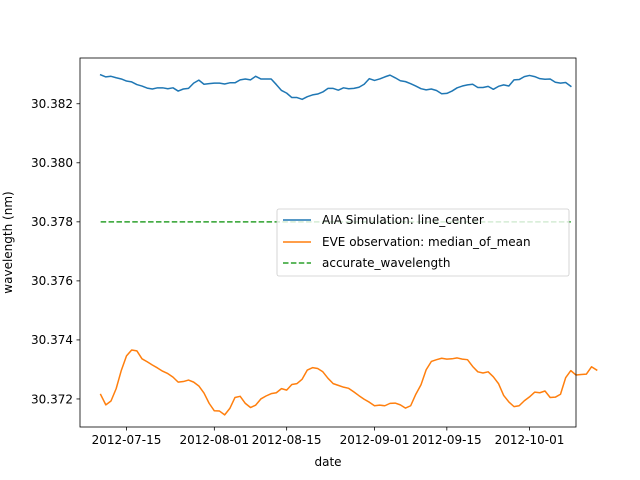 This screenshot has height=480, width=640. I want to click on series-line-eve-median-of-mean, so click(348, 382).